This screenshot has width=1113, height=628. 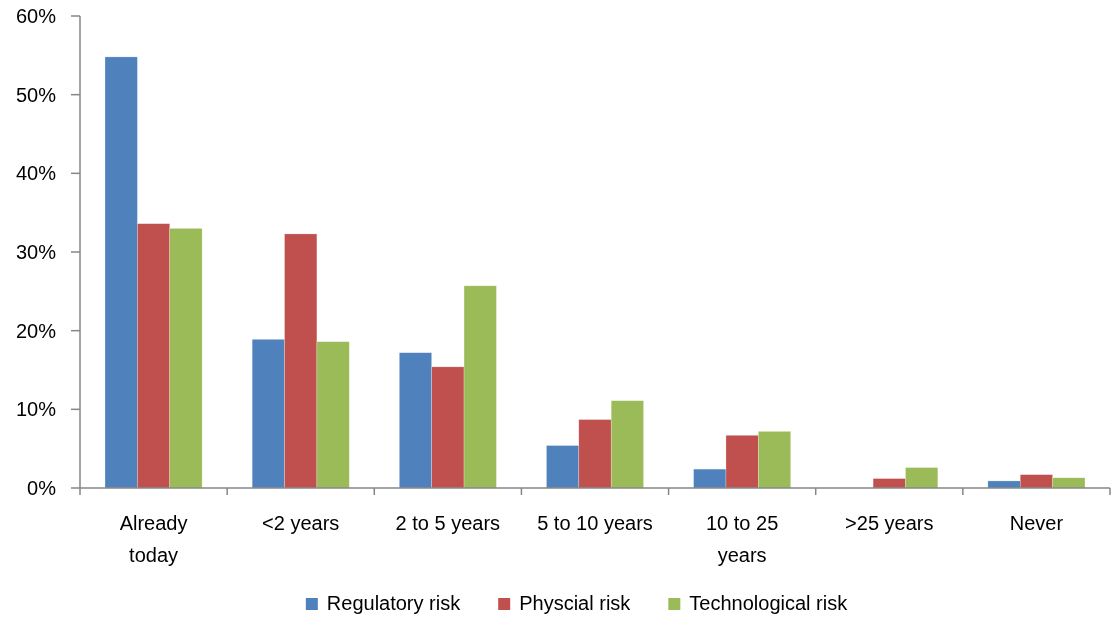 I want to click on y-tick-label: 20%, so click(x=36, y=330).